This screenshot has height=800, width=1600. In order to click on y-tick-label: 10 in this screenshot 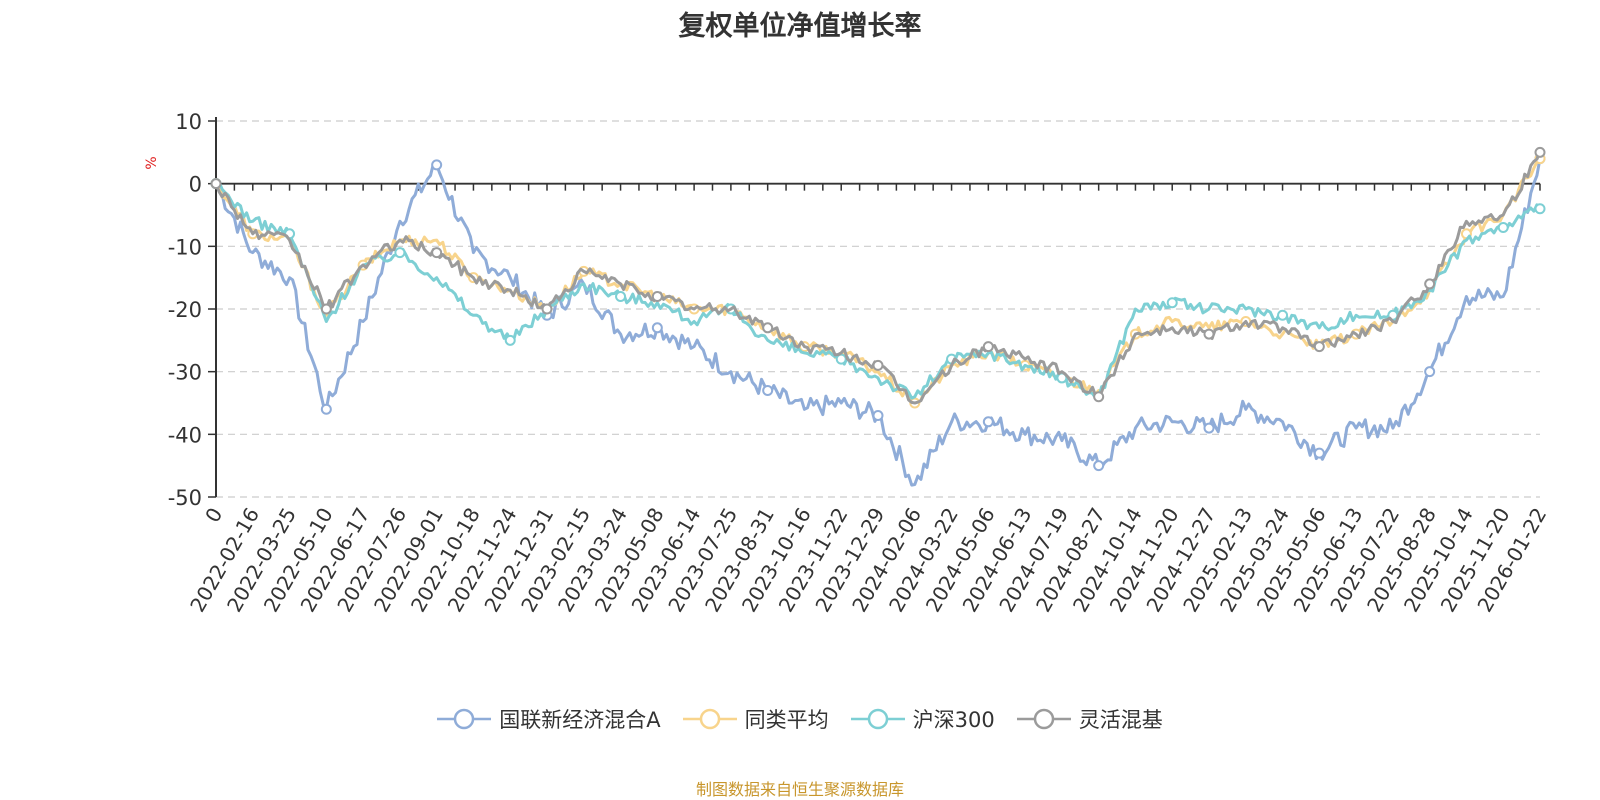, I will do `click(188, 122)`.